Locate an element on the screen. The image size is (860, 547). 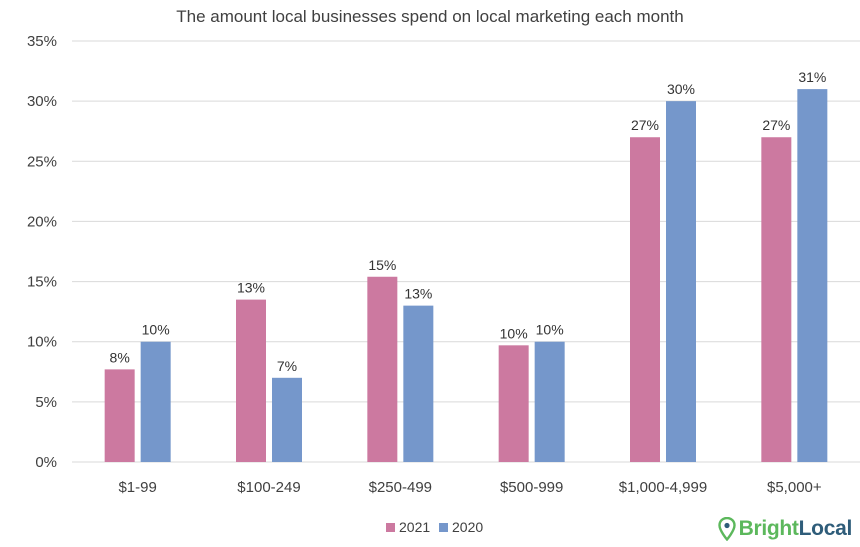
x-category-label: $5,000+ is located at coordinates (794, 487).